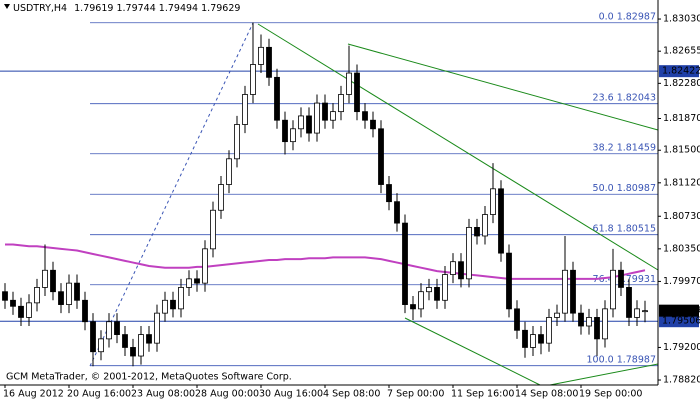 This screenshot has width=700, height=402. I want to click on x-tick-label: 20 Aug 16:00, so click(99, 394).